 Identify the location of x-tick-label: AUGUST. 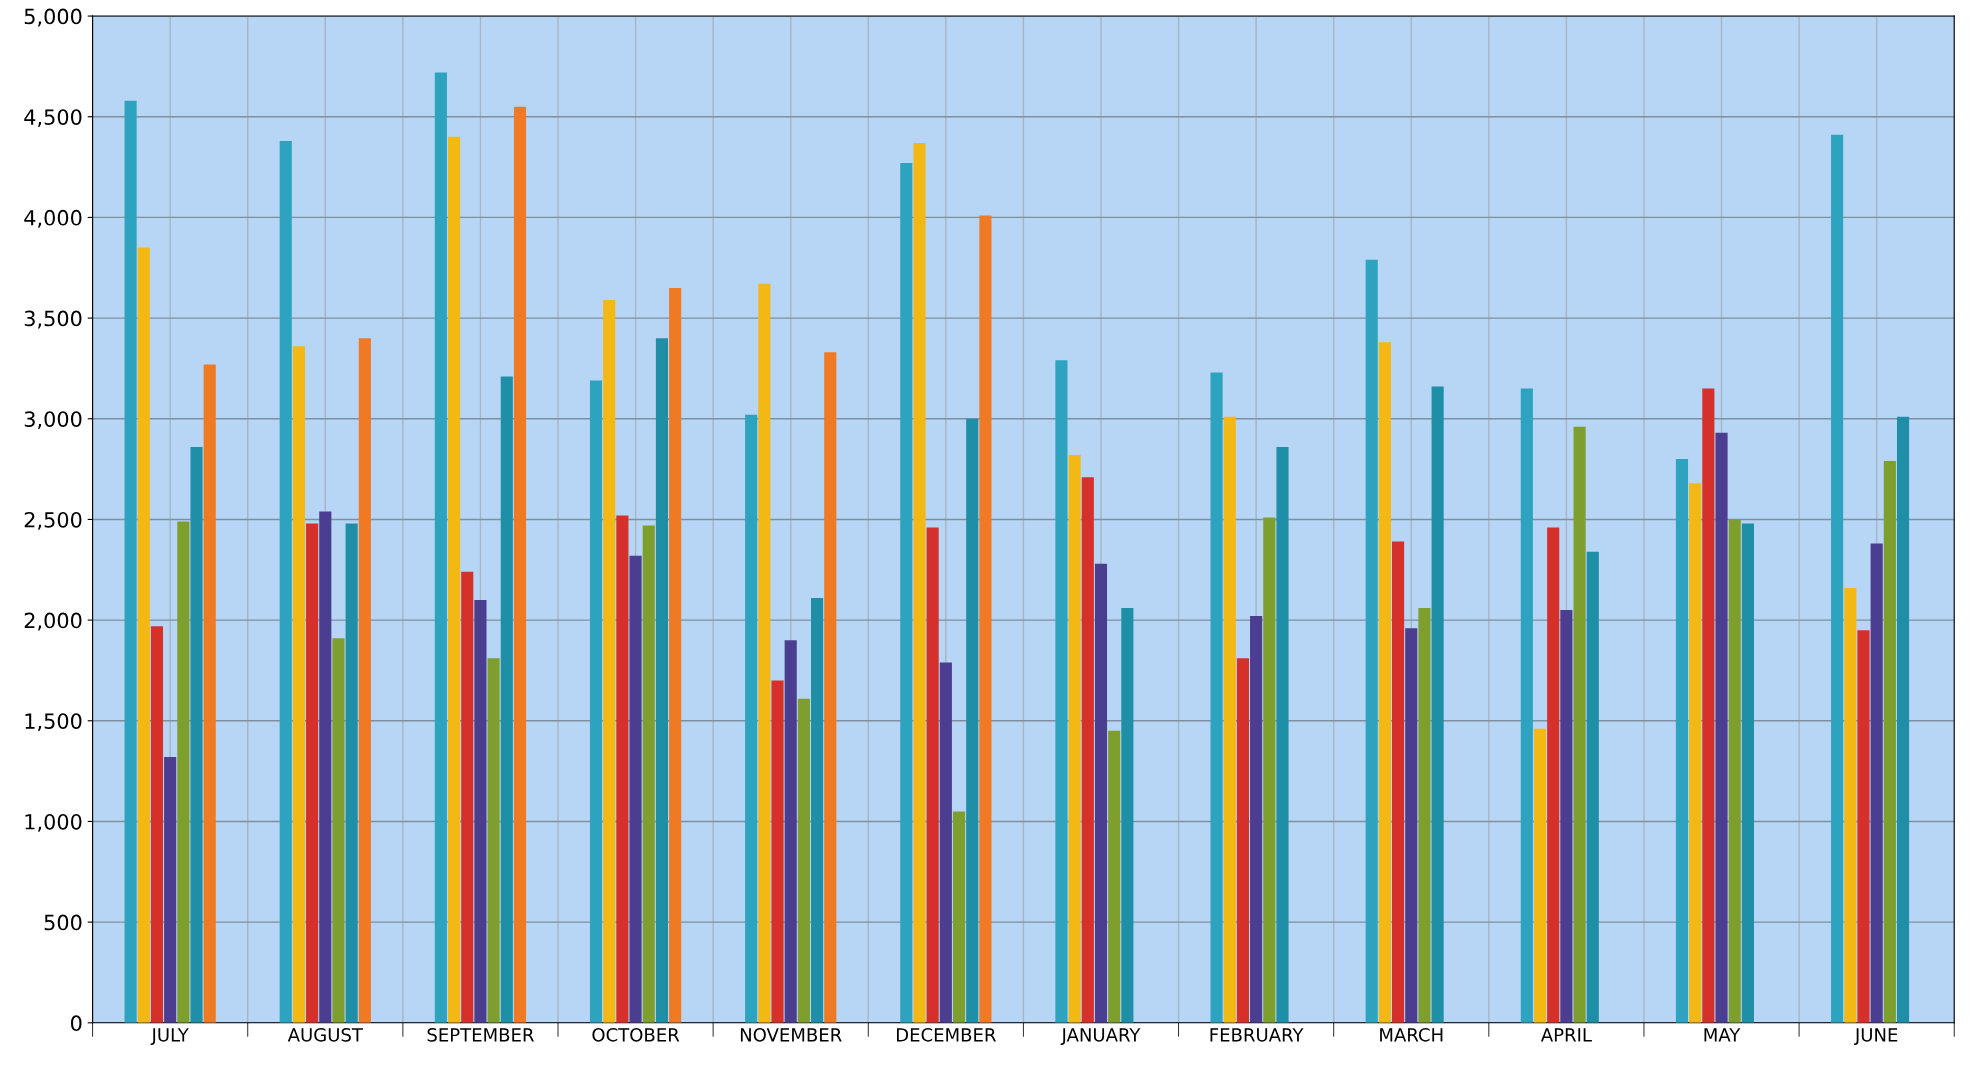
(325, 1034).